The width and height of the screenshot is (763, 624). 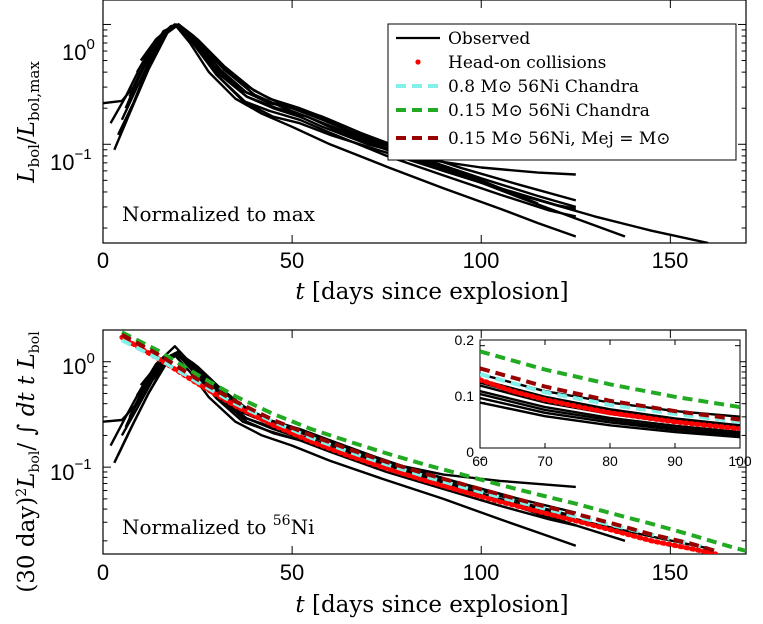 I want to click on bottom-ylabel: (30 day)2Lbol/ ∫ dt t Lbol, so click(x=28, y=462).